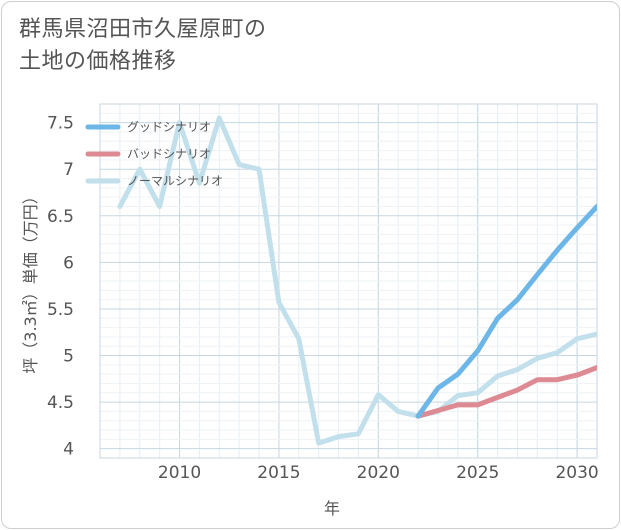  Describe the element at coordinates (68, 450) in the screenshot. I see `y-tick-label: 4` at that location.